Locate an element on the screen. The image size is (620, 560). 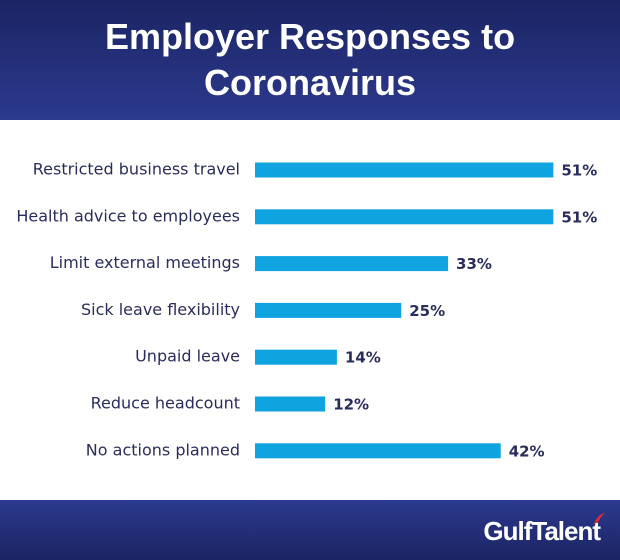
value-label: 42% is located at coordinates (527, 451).